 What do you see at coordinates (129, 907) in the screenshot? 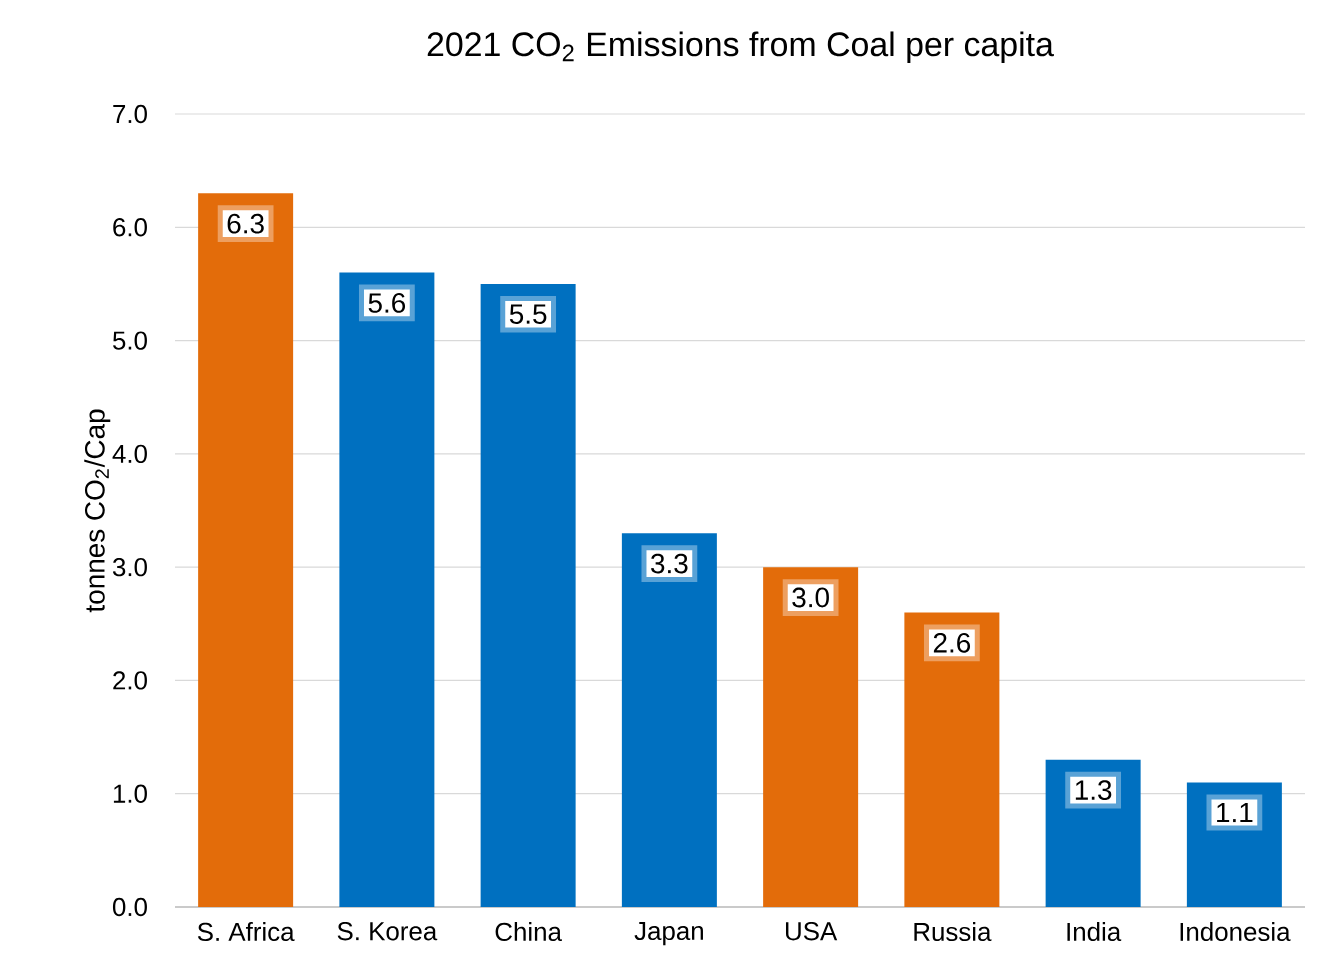
I see `y-tick-label: 0.0` at bounding box center [129, 907].